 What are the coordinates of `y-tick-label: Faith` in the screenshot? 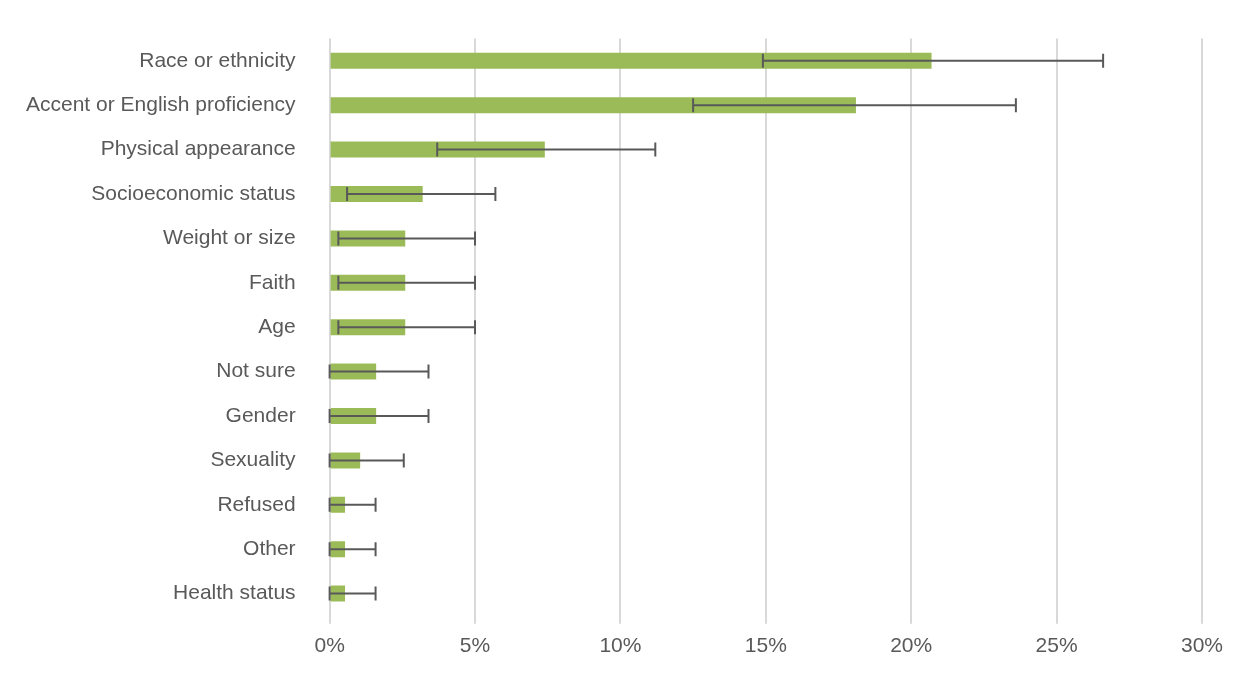 It's located at (272, 281).